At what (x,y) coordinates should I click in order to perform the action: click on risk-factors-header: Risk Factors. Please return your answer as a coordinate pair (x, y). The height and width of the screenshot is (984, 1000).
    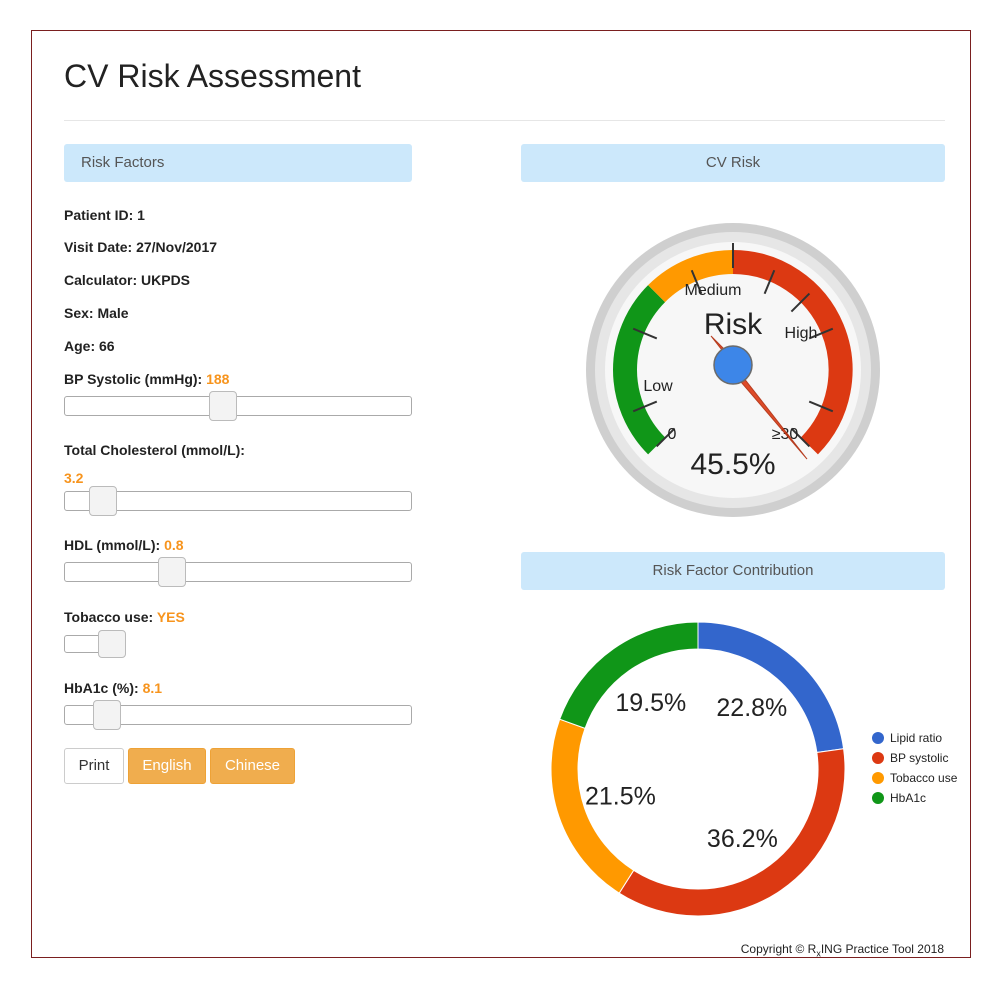
    Looking at the image, I should click on (238, 163).